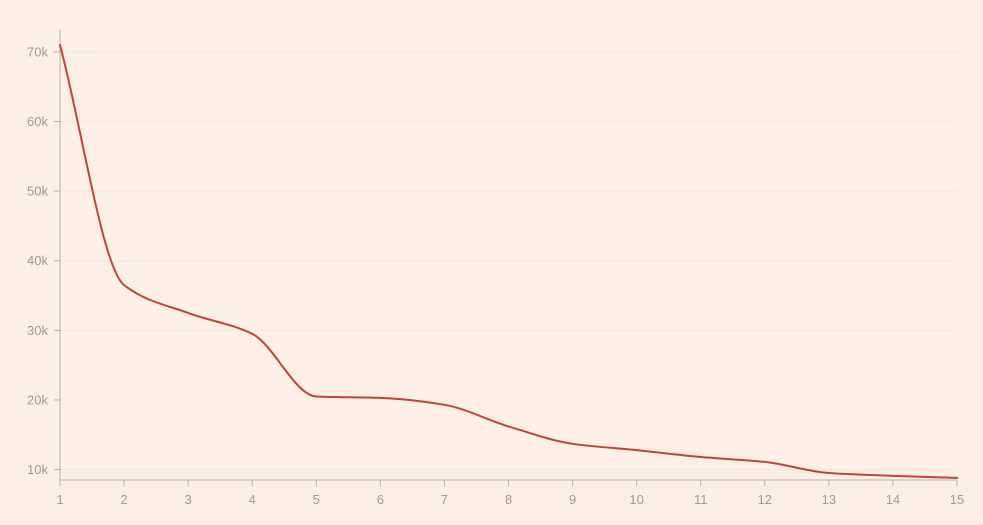  Describe the element at coordinates (188, 499) in the screenshot. I see `x-tick-label: 3` at that location.